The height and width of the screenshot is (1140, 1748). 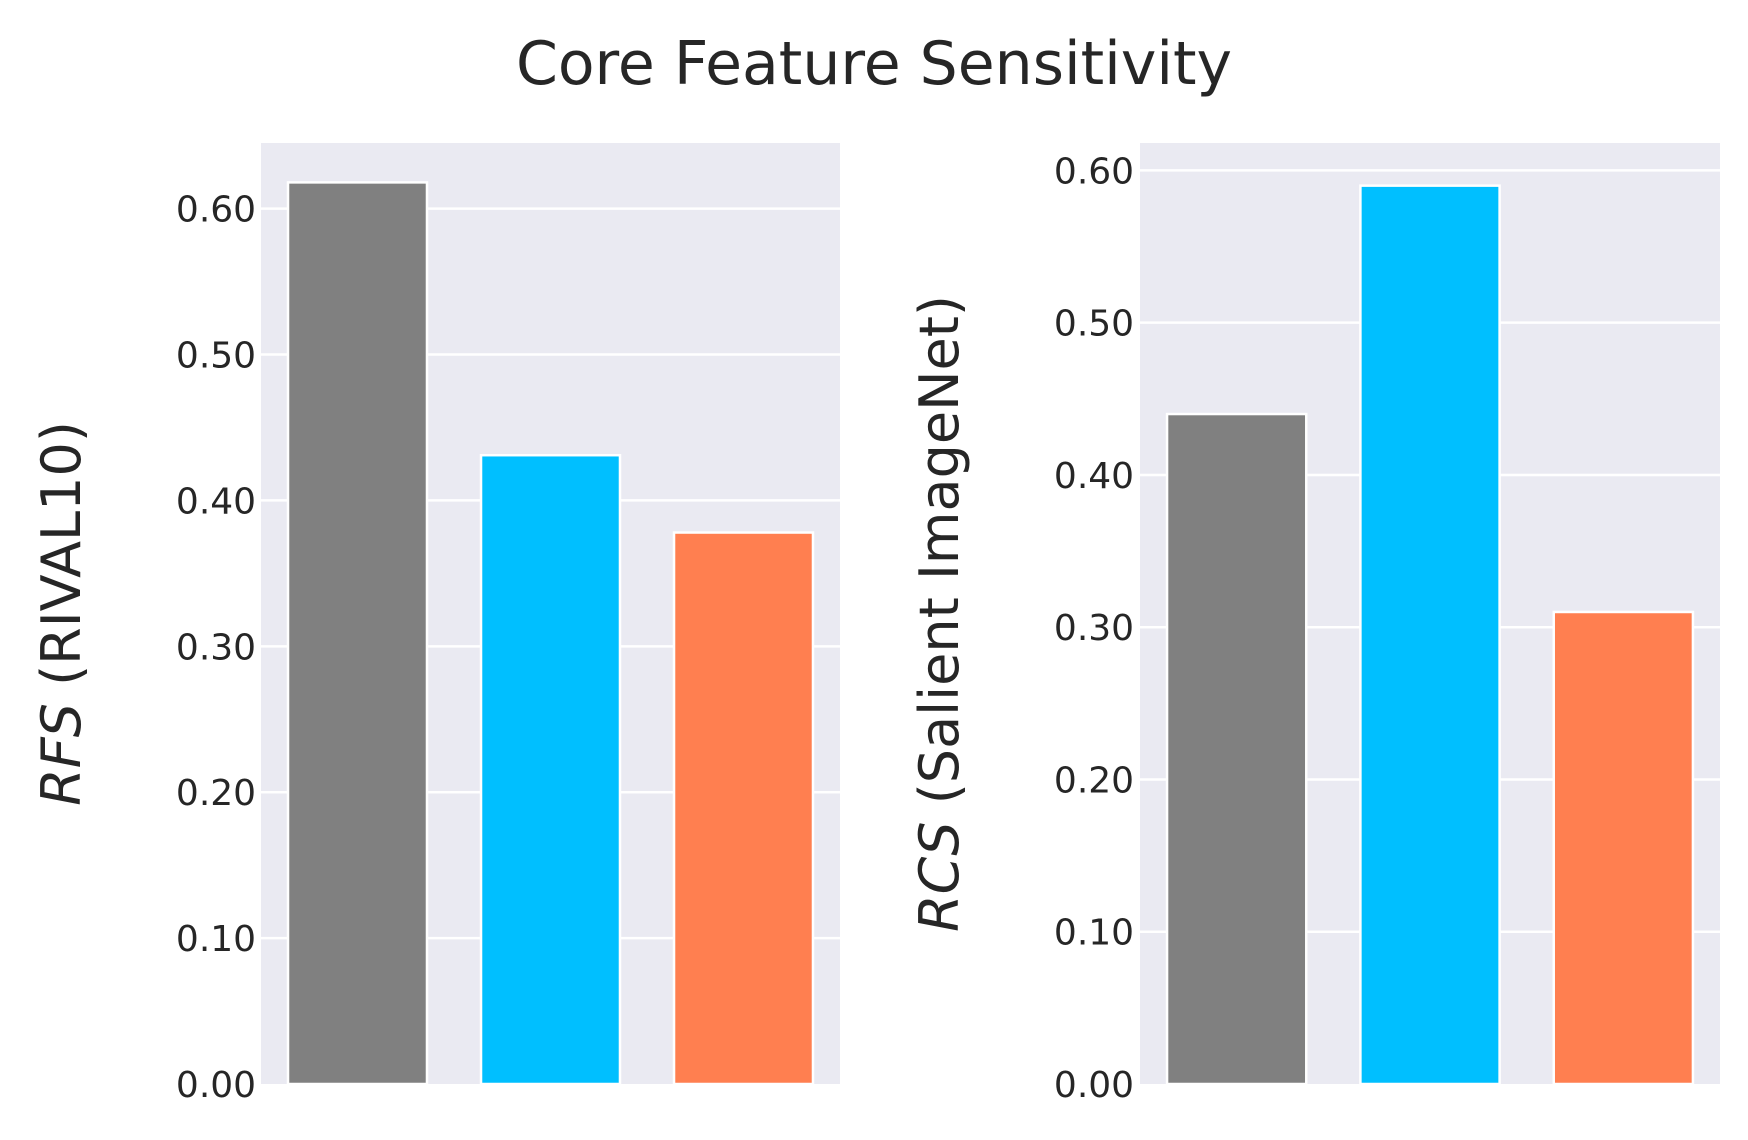 I want to click on y-axis-dataset: (RIVAL10), so click(x=61, y=562).